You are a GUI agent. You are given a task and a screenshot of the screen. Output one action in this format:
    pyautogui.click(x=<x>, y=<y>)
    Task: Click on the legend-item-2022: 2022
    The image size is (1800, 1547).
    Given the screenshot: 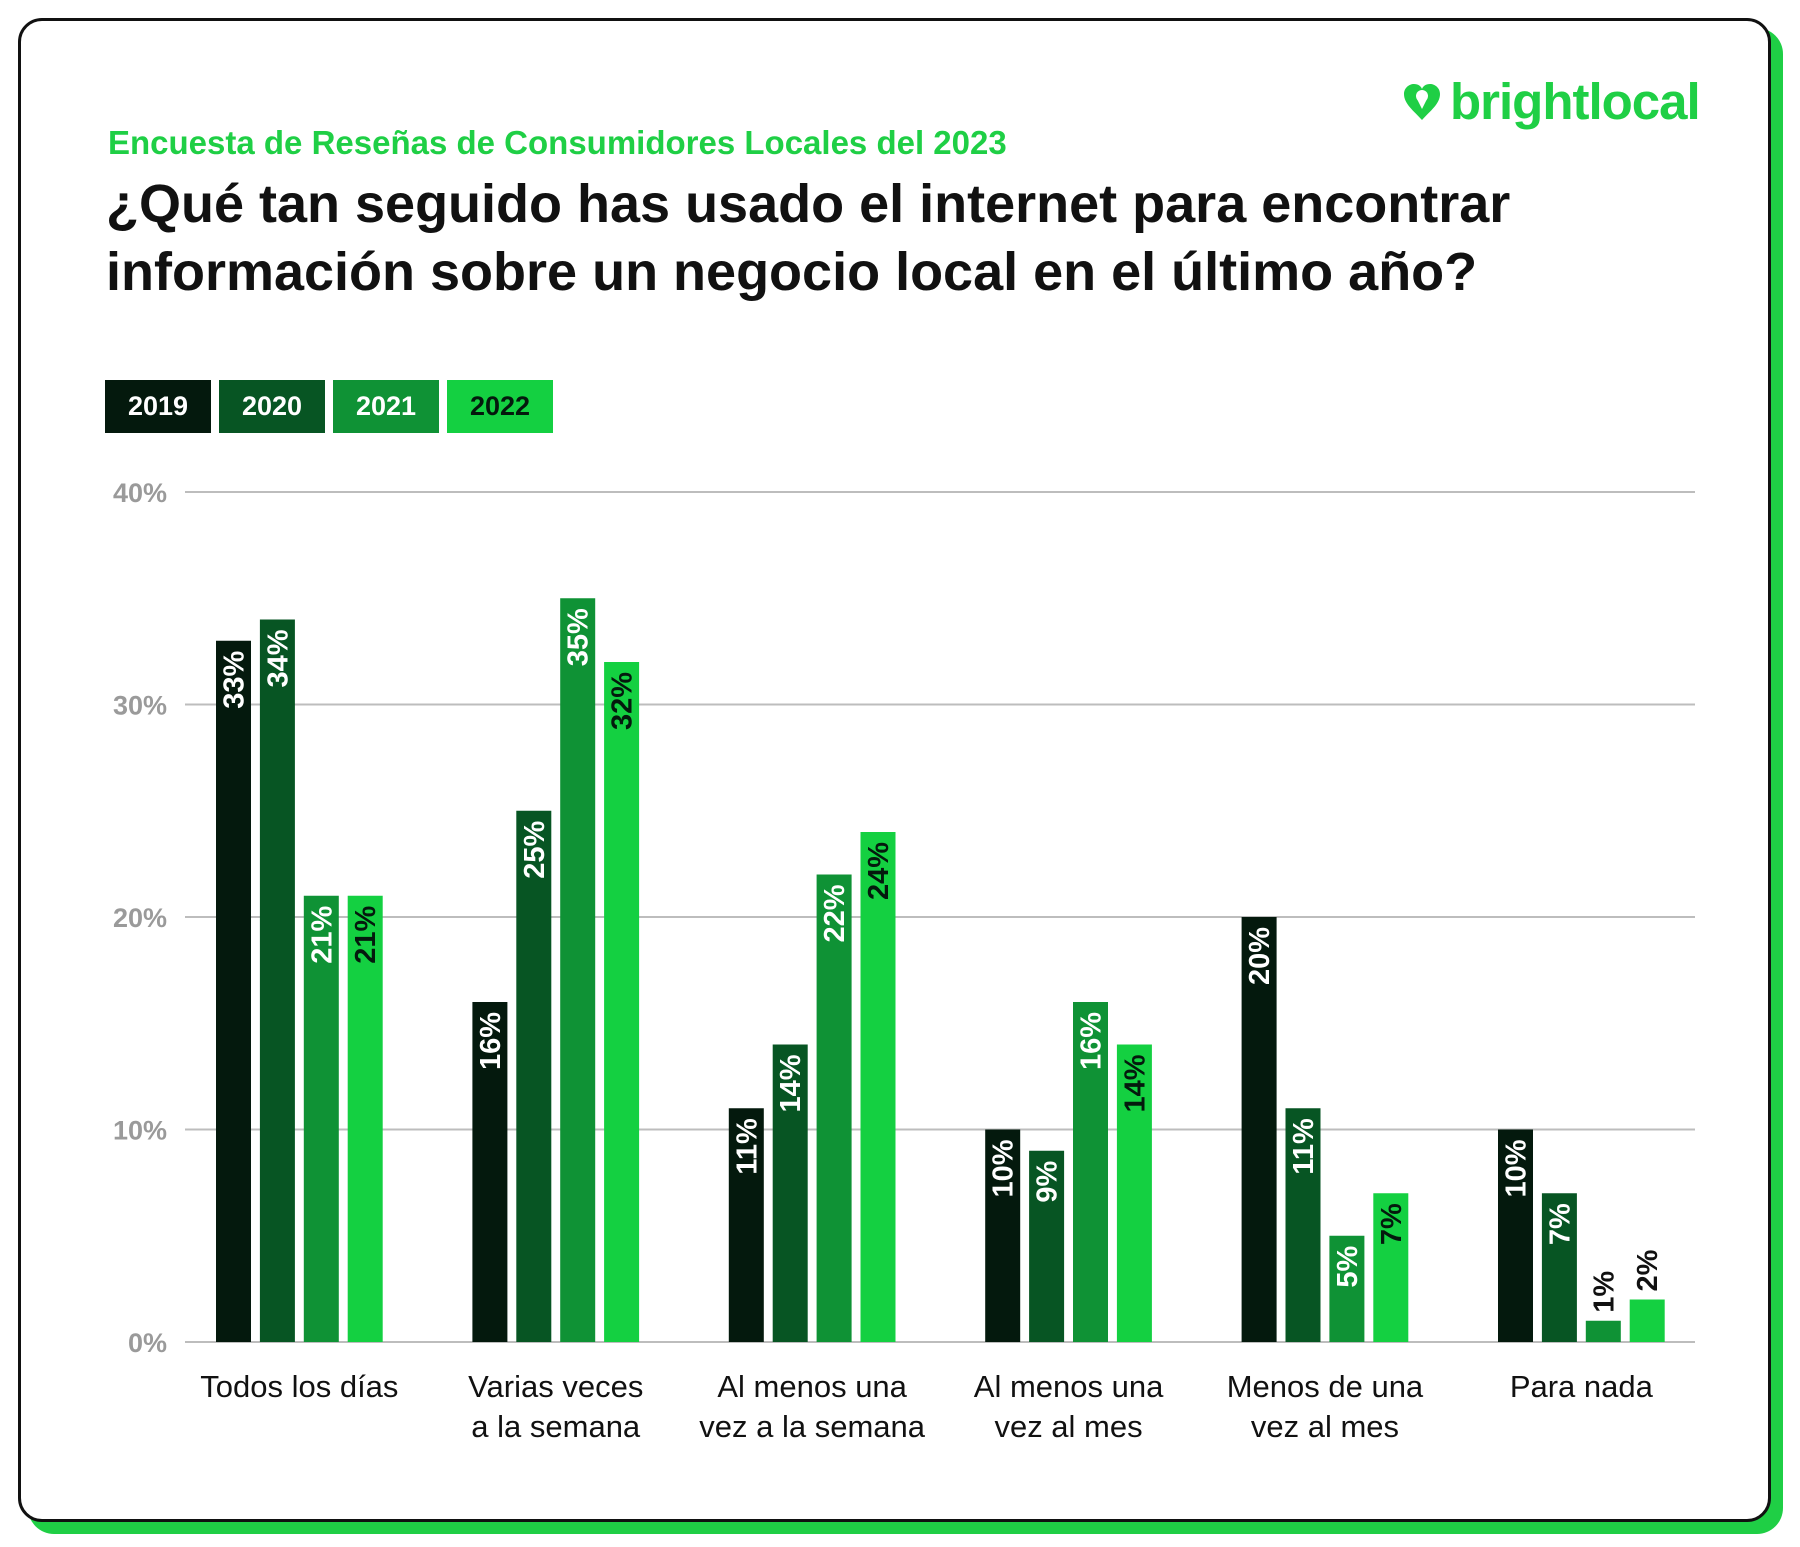 What is the action you would take?
    pyautogui.click(x=500, y=406)
    